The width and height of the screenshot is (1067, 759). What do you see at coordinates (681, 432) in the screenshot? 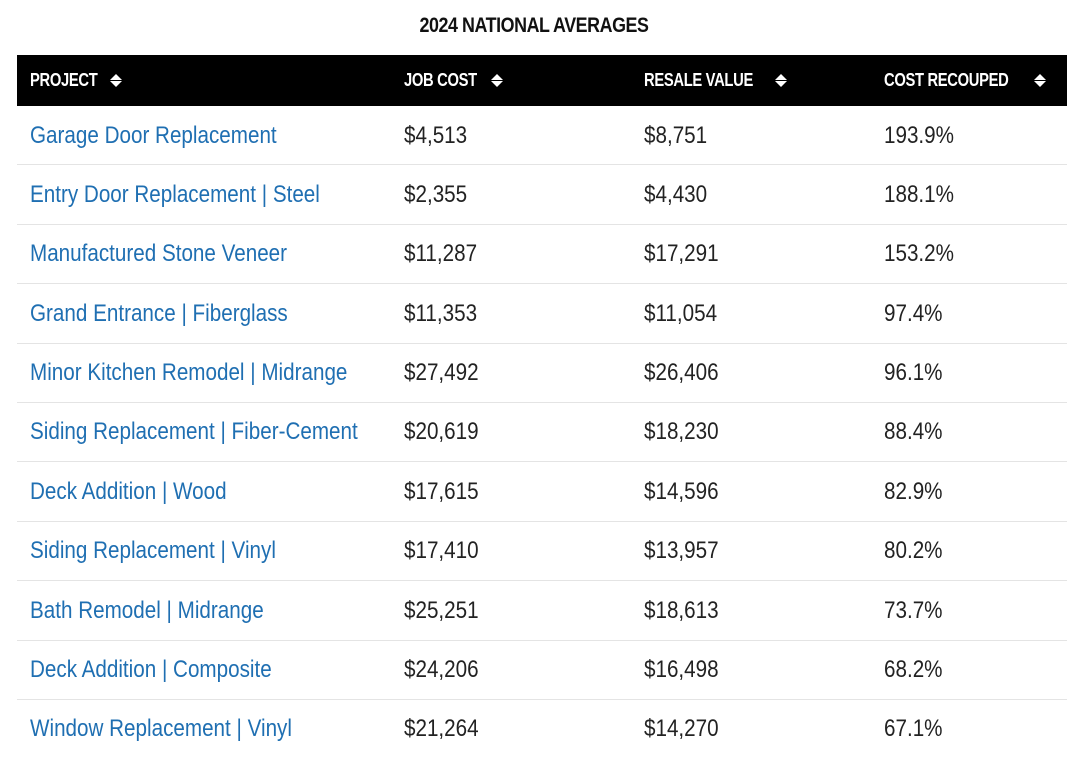
I see `resale-value-cell: $18,230` at bounding box center [681, 432].